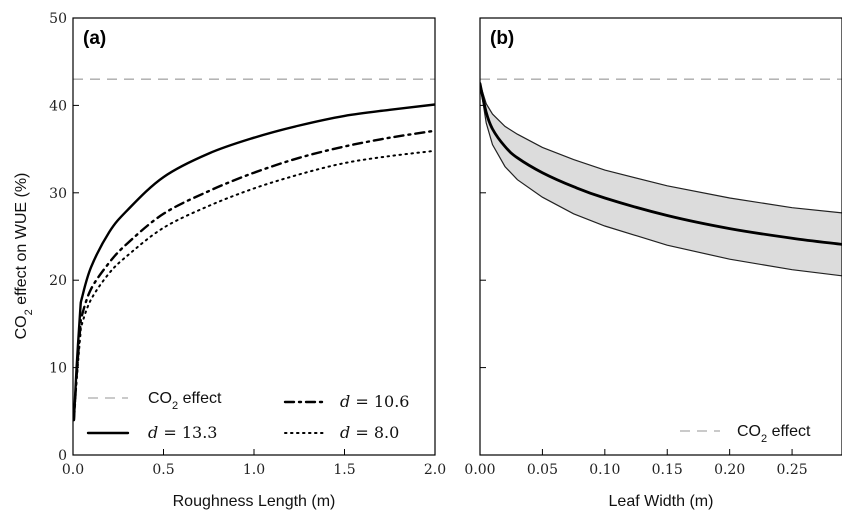 Image resolution: width=842 pixels, height=513 pixels. Describe the element at coordinates (604, 470) in the screenshot. I see `x-tick-label: 0.10` at that location.